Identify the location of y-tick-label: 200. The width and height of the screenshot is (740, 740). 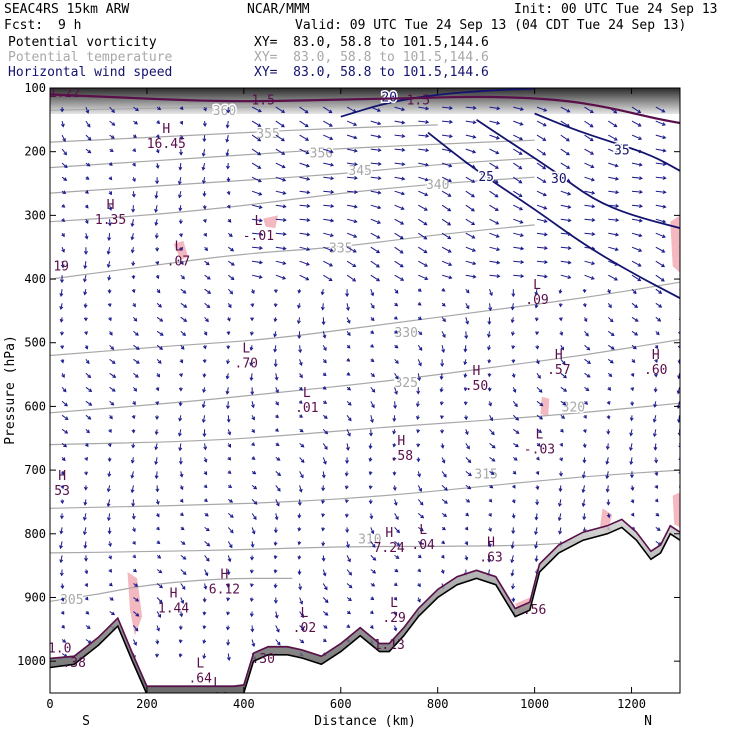
(35, 152).